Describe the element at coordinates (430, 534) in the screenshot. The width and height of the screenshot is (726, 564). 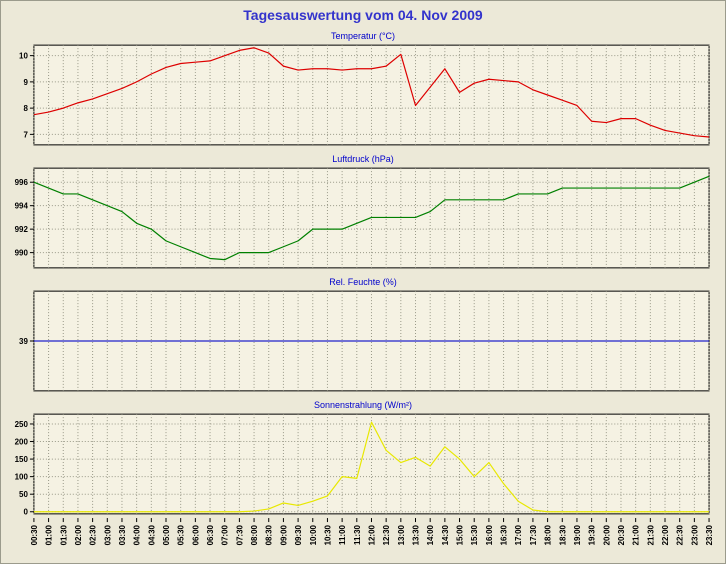
I see `x-tick-label: 14:00` at that location.